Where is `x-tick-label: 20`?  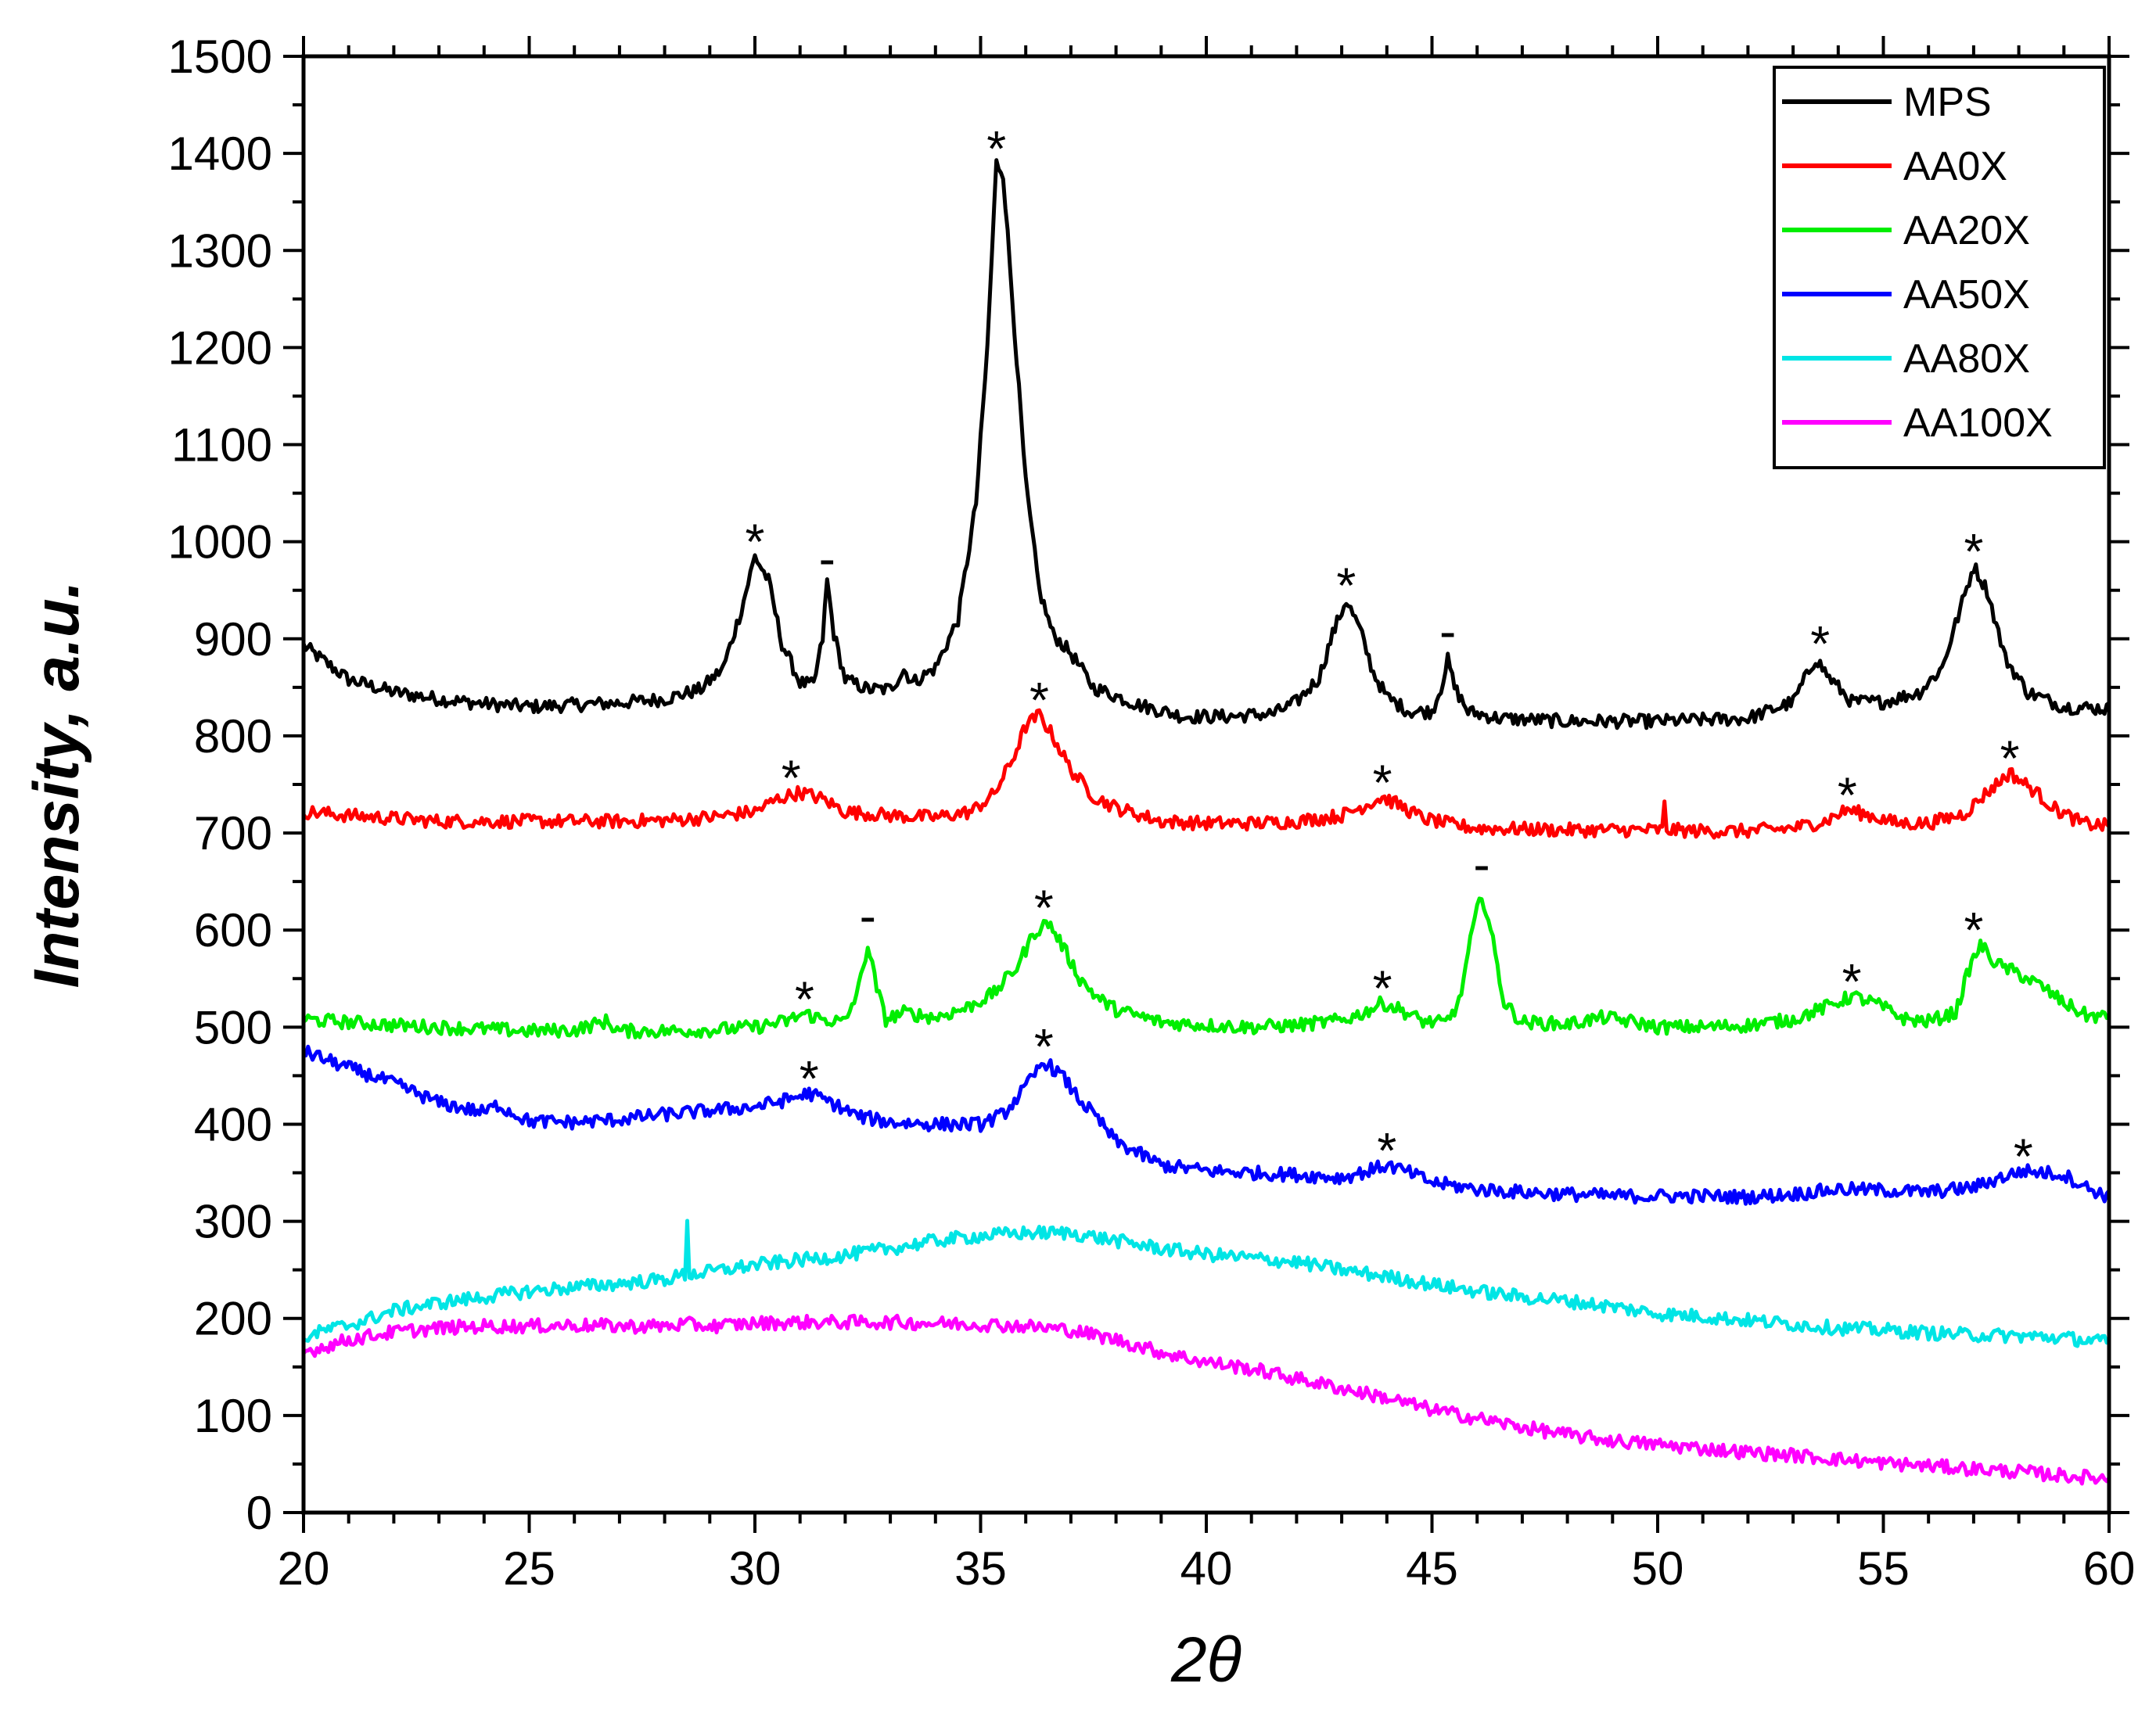
x-tick-label: 20 is located at coordinates (304, 1568).